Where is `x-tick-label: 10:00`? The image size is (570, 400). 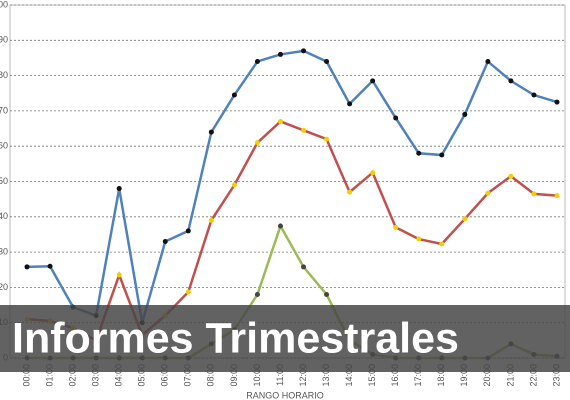
x-tick-label: 10:00 is located at coordinates (257, 375).